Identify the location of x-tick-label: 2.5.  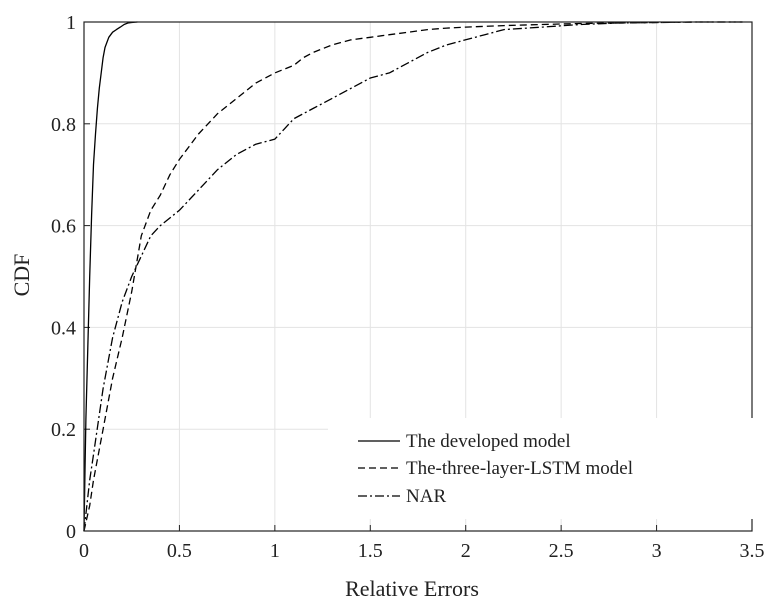
(561, 551).